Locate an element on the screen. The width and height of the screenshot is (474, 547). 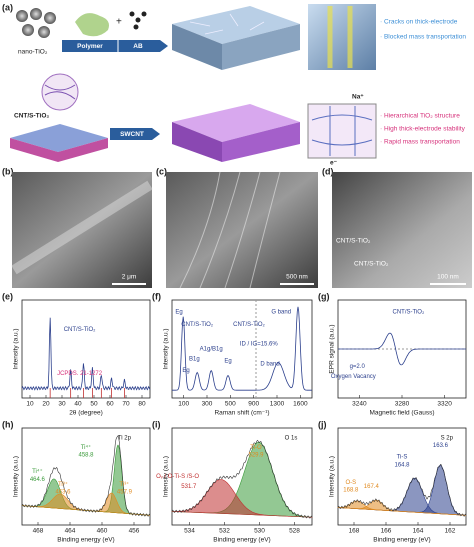
annotation: D band is located at coordinates (269, 364).